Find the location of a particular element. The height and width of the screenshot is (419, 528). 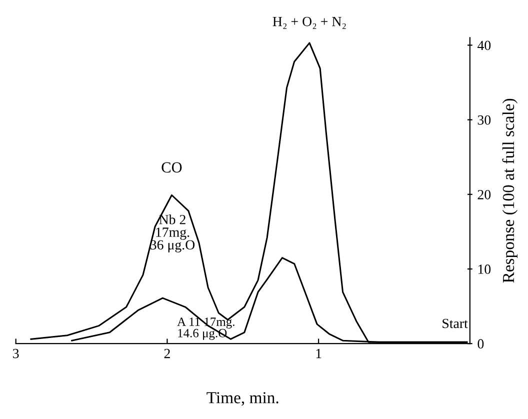

y-tick-label: 0 is located at coordinates (481, 344).